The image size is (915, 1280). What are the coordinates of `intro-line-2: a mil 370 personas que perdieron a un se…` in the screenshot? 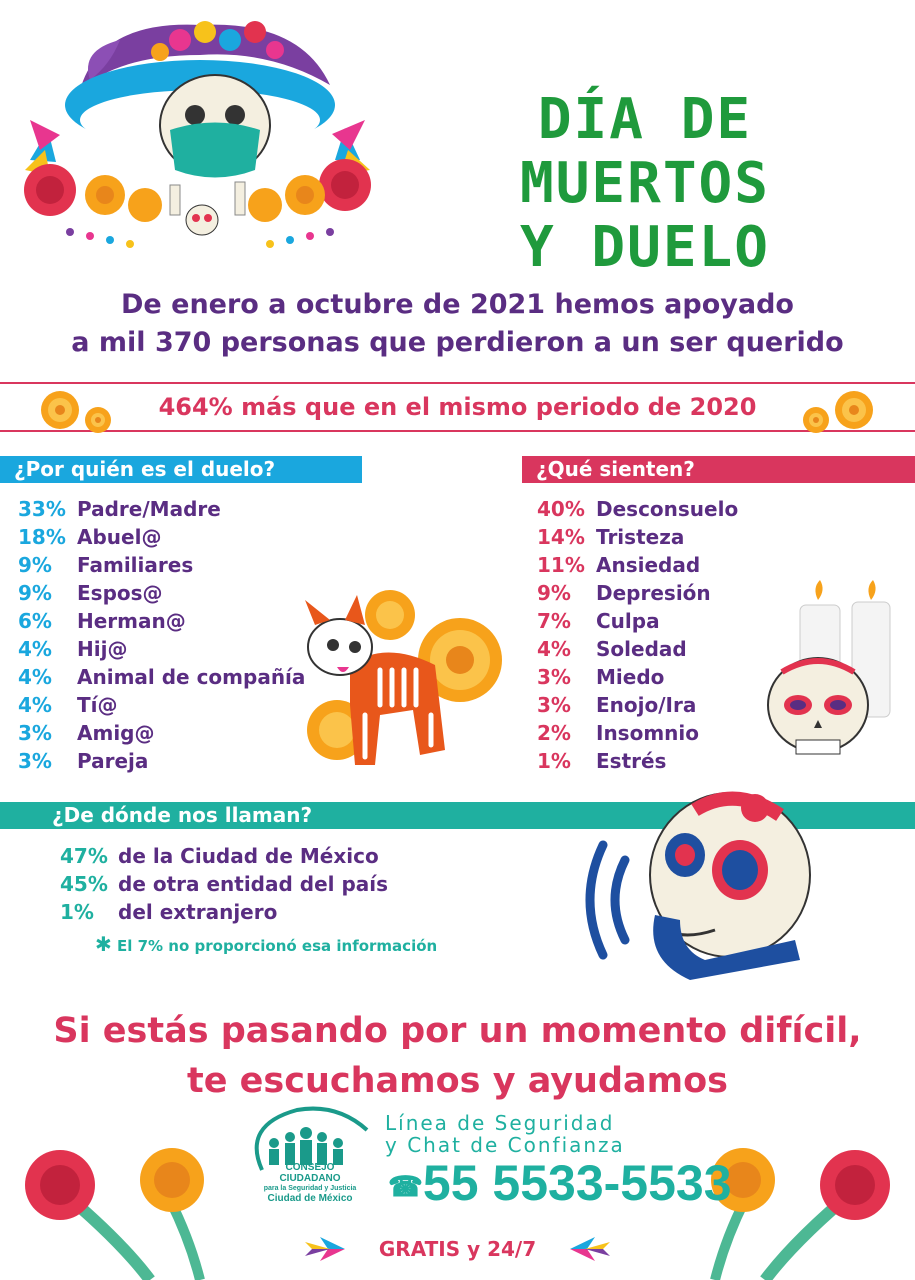 It's located at (457, 343).